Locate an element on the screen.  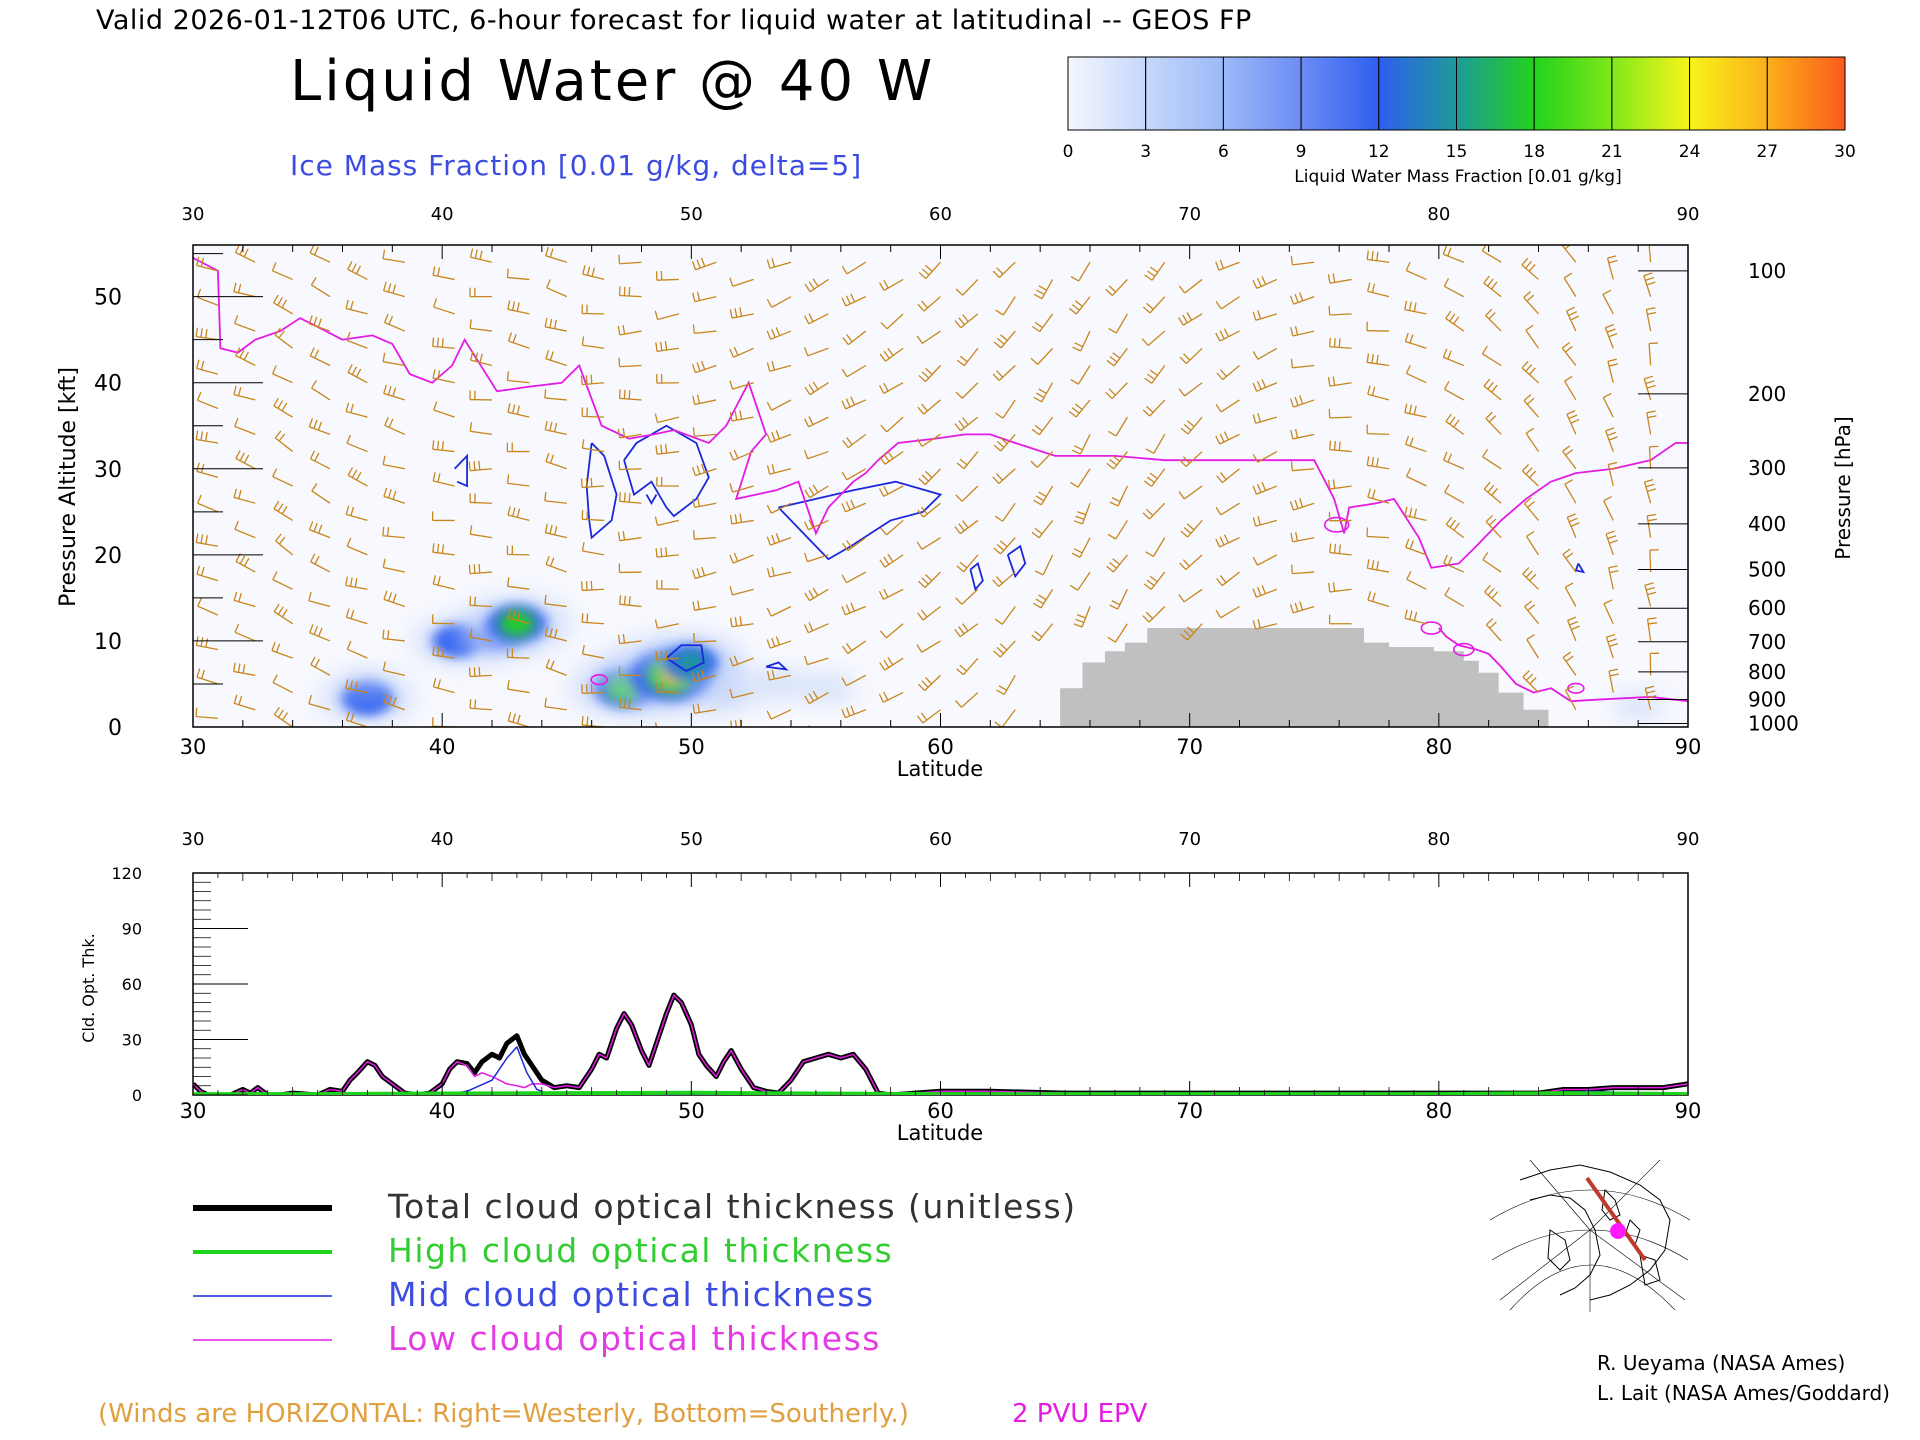
ice-mass-contours is located at coordinates (1019, 548).